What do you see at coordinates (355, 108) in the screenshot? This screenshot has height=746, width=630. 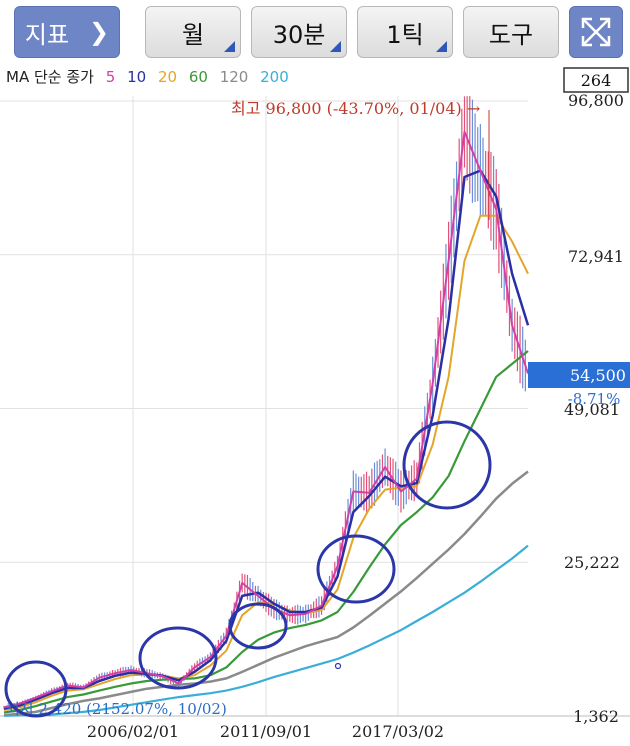 I see `high-annotation: 최고 96,800 (-43.70%, 01/04) →` at bounding box center [355, 108].